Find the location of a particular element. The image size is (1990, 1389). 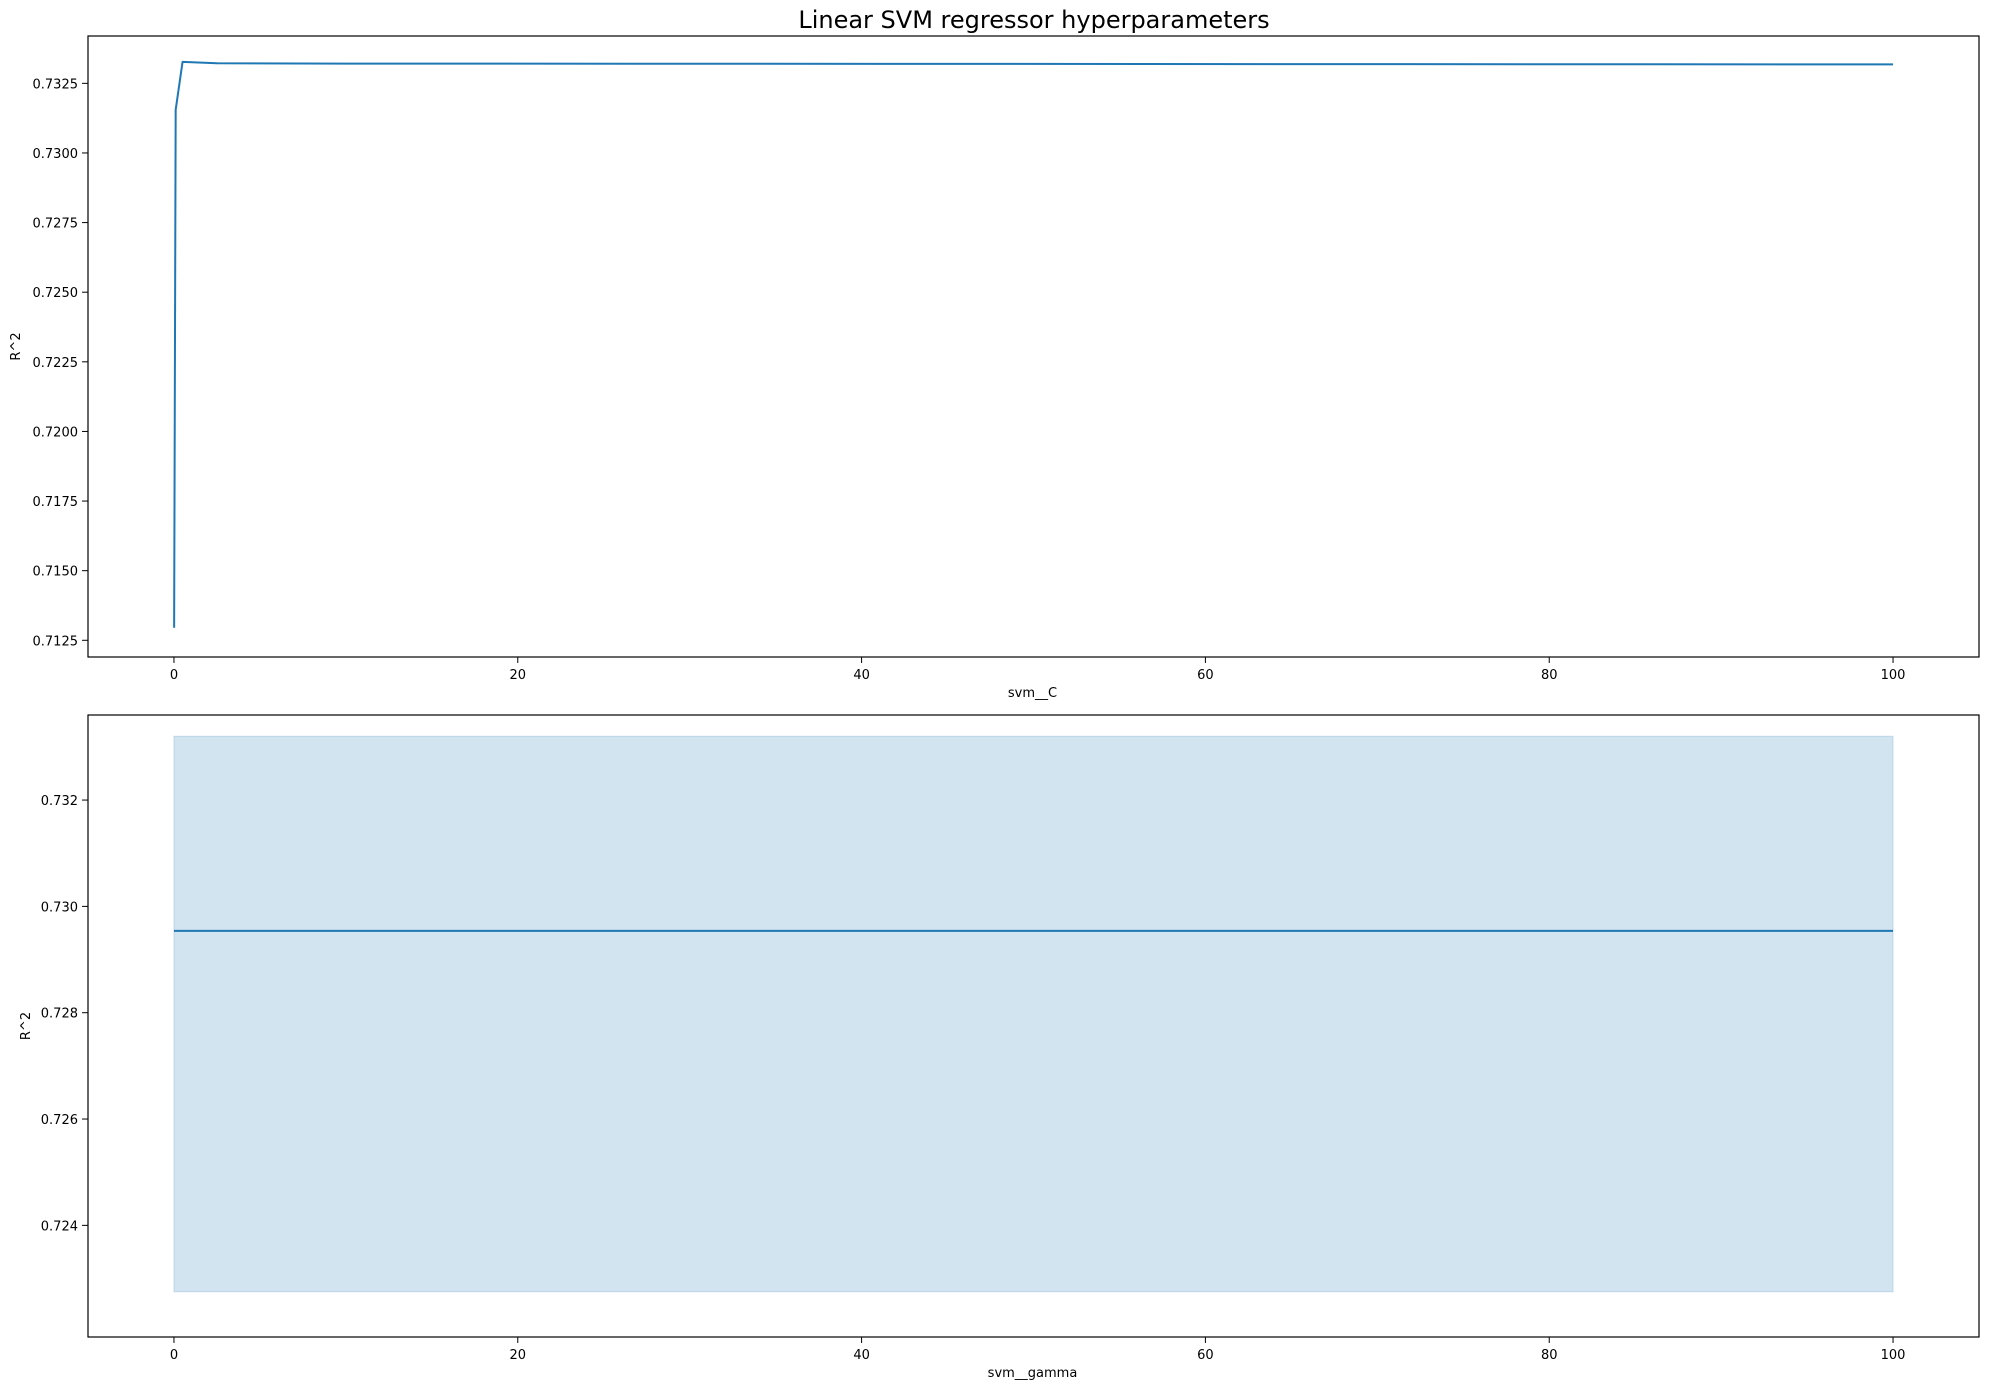

chart1-x-tick-label: 40 is located at coordinates (861, 1355).